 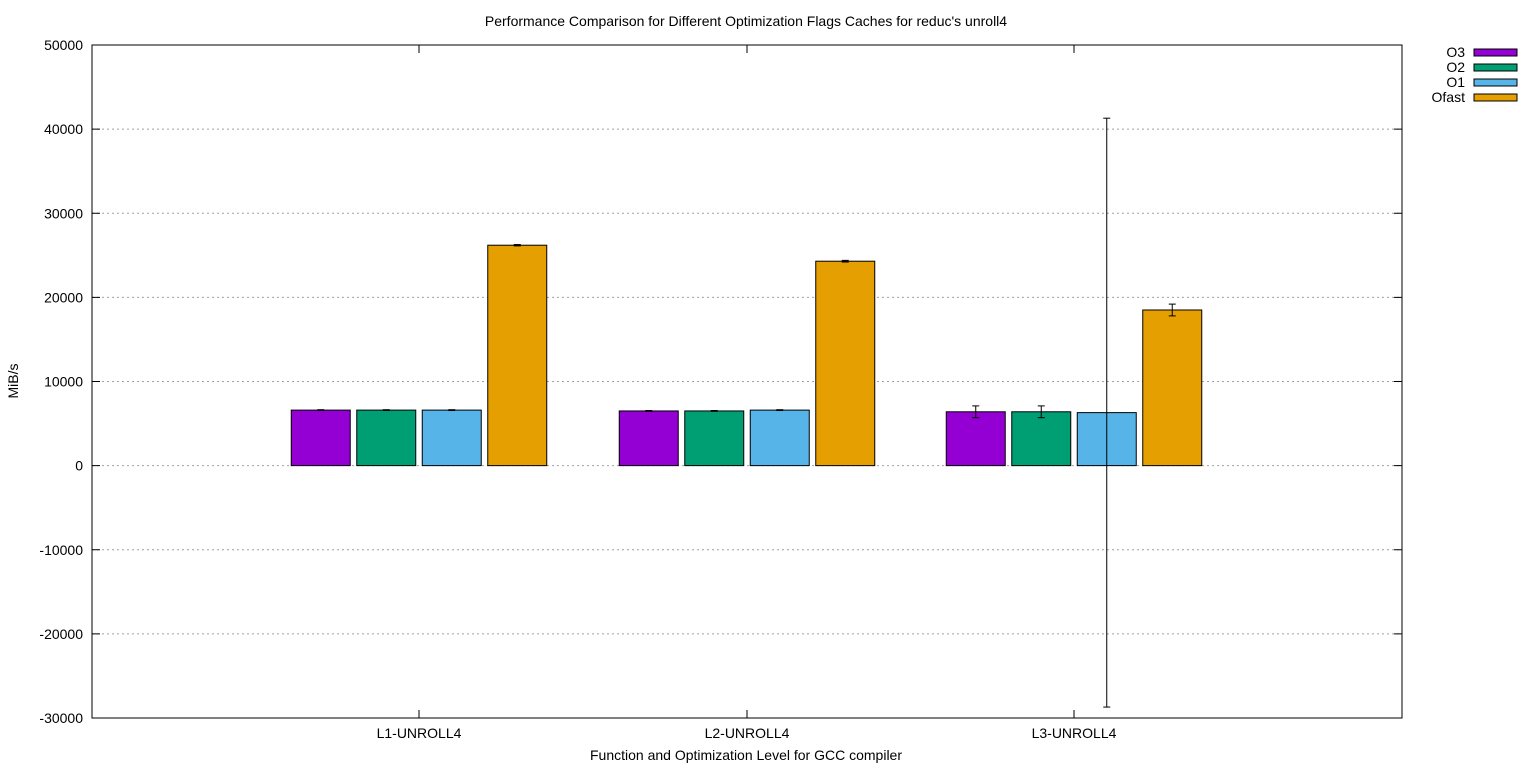 What do you see at coordinates (1495, 82) in the screenshot?
I see `legend-swatch-o1` at bounding box center [1495, 82].